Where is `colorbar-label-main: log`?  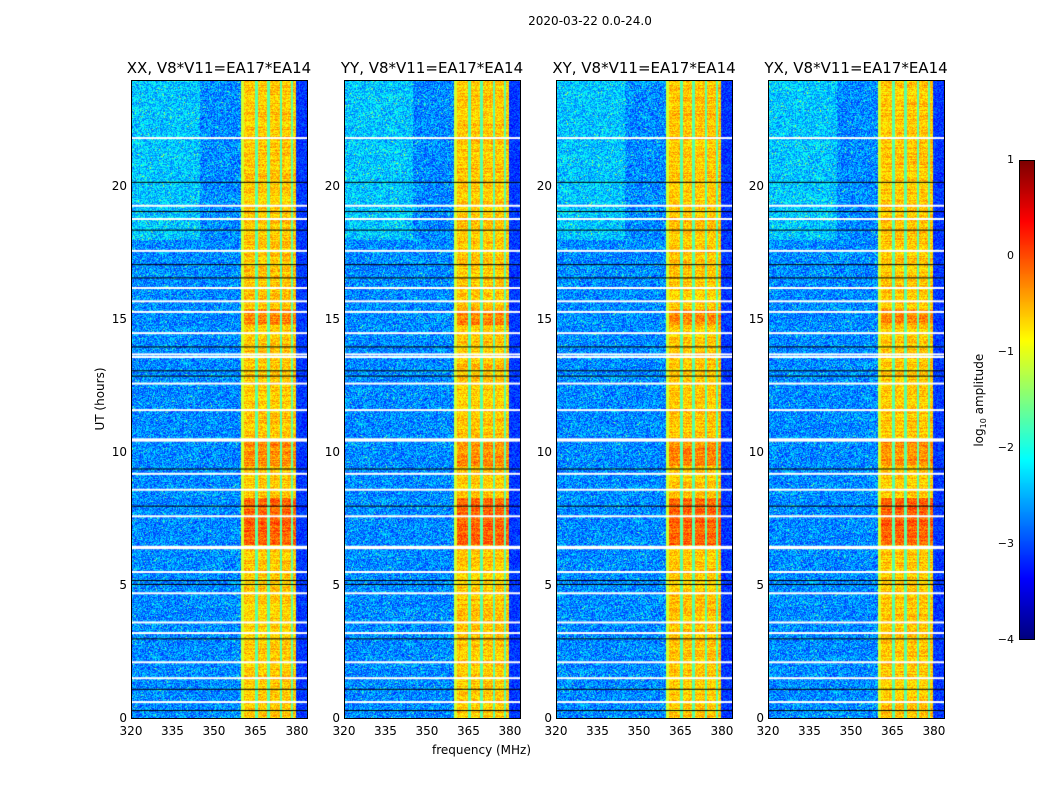 colorbar-label-main: log is located at coordinates (978, 437).